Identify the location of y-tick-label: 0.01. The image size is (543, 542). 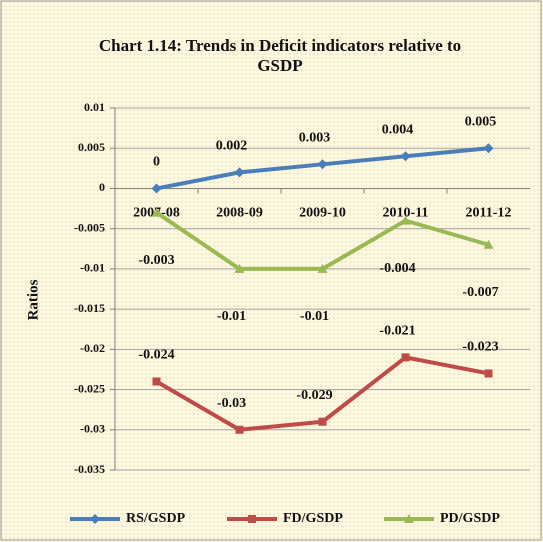
(94, 107).